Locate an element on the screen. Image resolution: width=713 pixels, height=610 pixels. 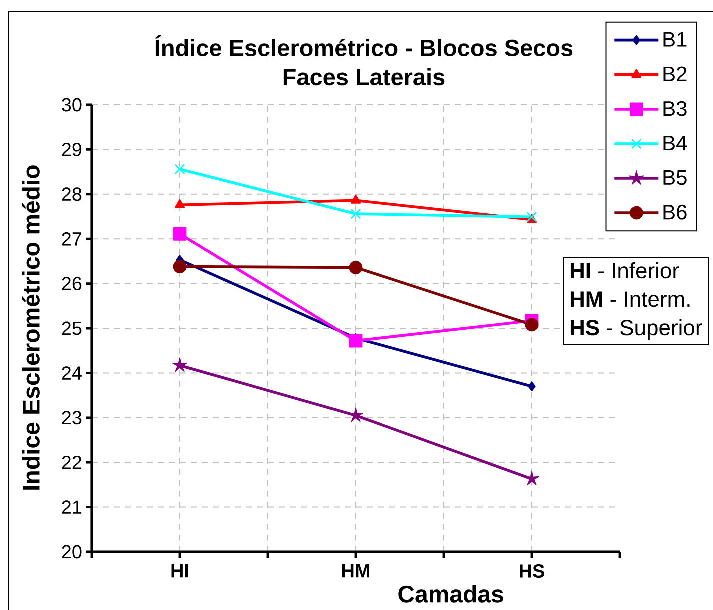
x-tick-label: HM is located at coordinates (356, 571).